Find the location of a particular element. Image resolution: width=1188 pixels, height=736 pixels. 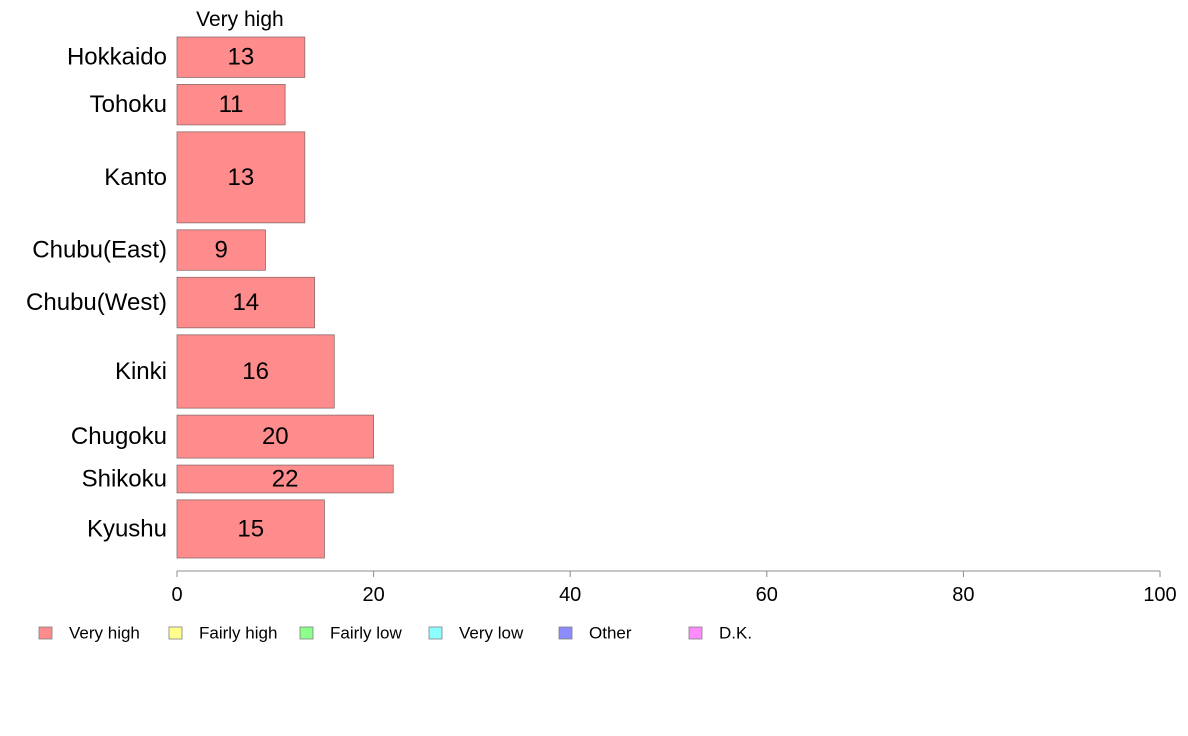

bar-chugoku is located at coordinates (275, 436).